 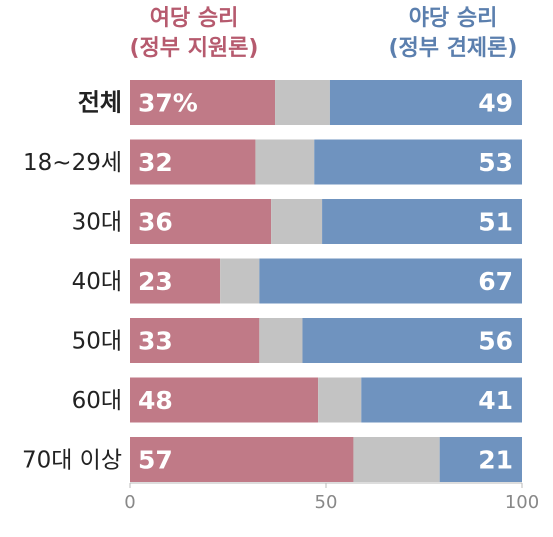 What do you see at coordinates (453, 18) in the screenshot?
I see `legend-opposition-line1: 야당 승리` at bounding box center [453, 18].